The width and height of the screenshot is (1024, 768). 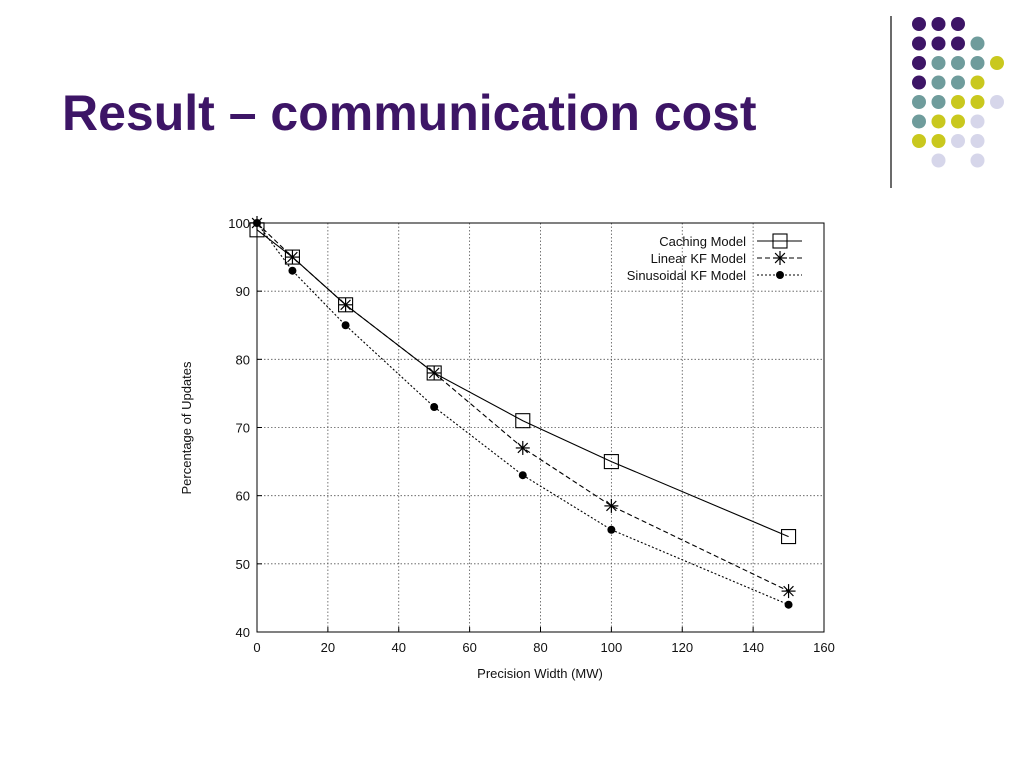 What do you see at coordinates (243, 564) in the screenshot?
I see `y-tick-label: 50` at bounding box center [243, 564].